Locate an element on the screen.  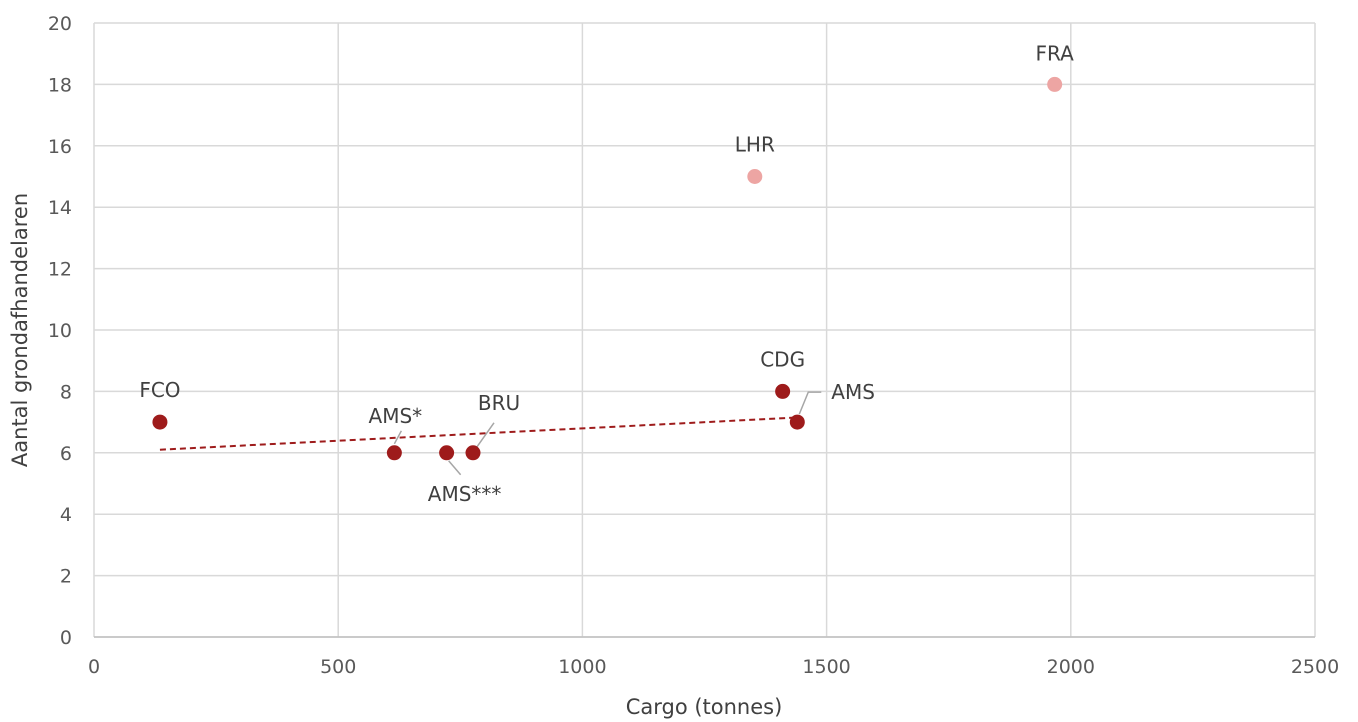
x-axis-title: Cargo (tonnes) is located at coordinates (704, 707).